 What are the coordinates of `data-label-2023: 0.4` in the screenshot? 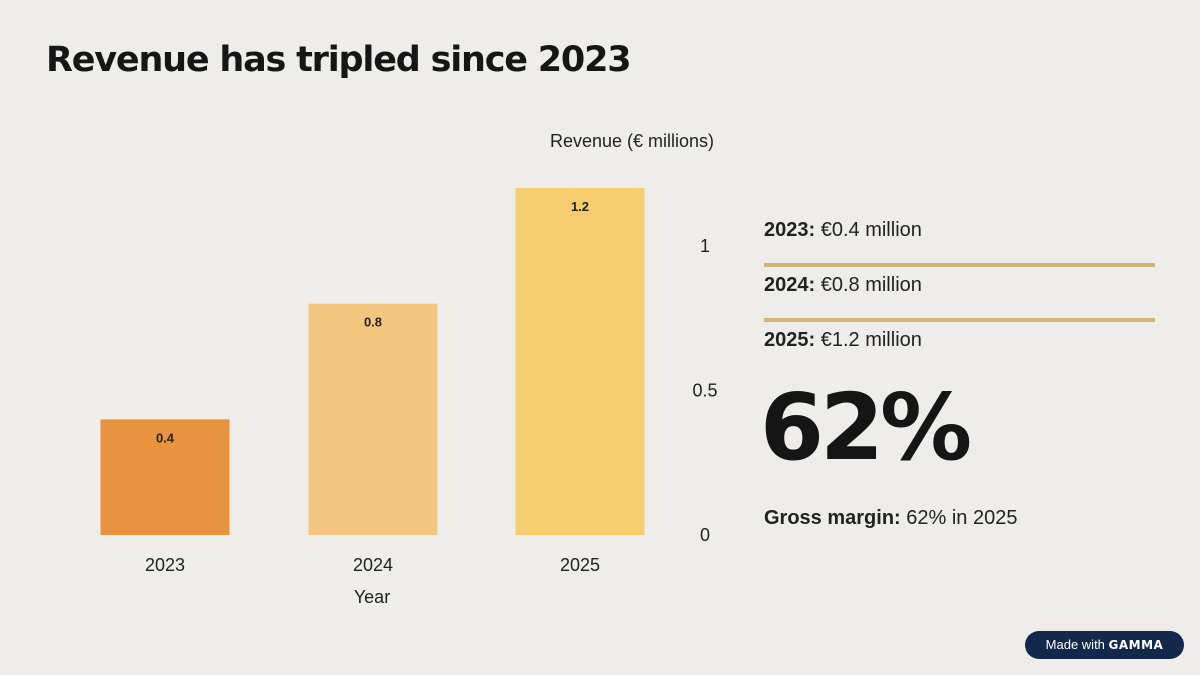 It's located at (165, 437).